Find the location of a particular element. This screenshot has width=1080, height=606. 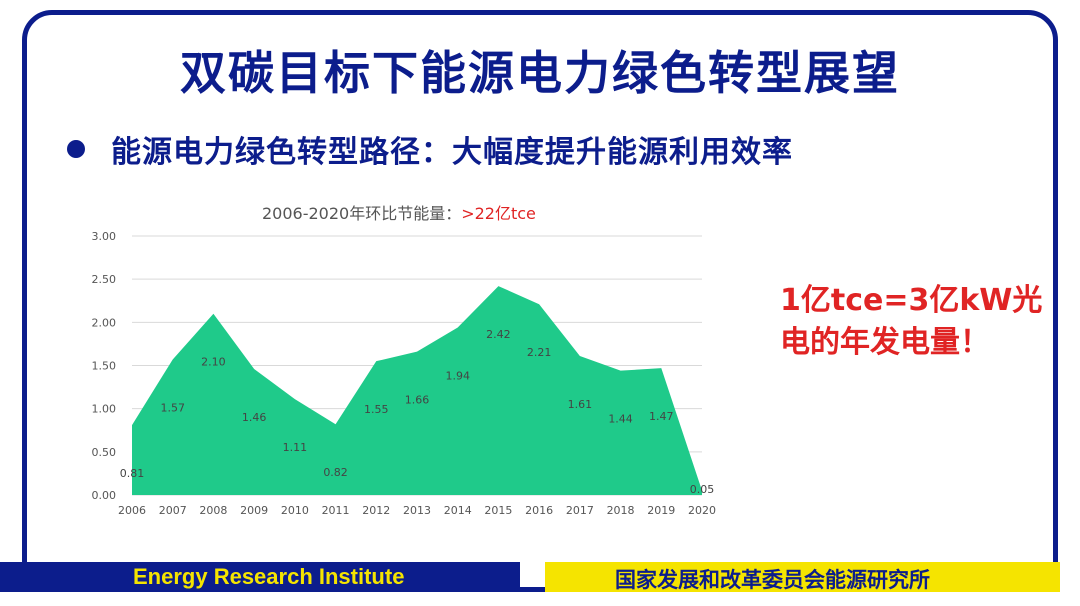

chart-title: 2006-2020年环比节能量：>22亿tce is located at coordinates (399, 212).